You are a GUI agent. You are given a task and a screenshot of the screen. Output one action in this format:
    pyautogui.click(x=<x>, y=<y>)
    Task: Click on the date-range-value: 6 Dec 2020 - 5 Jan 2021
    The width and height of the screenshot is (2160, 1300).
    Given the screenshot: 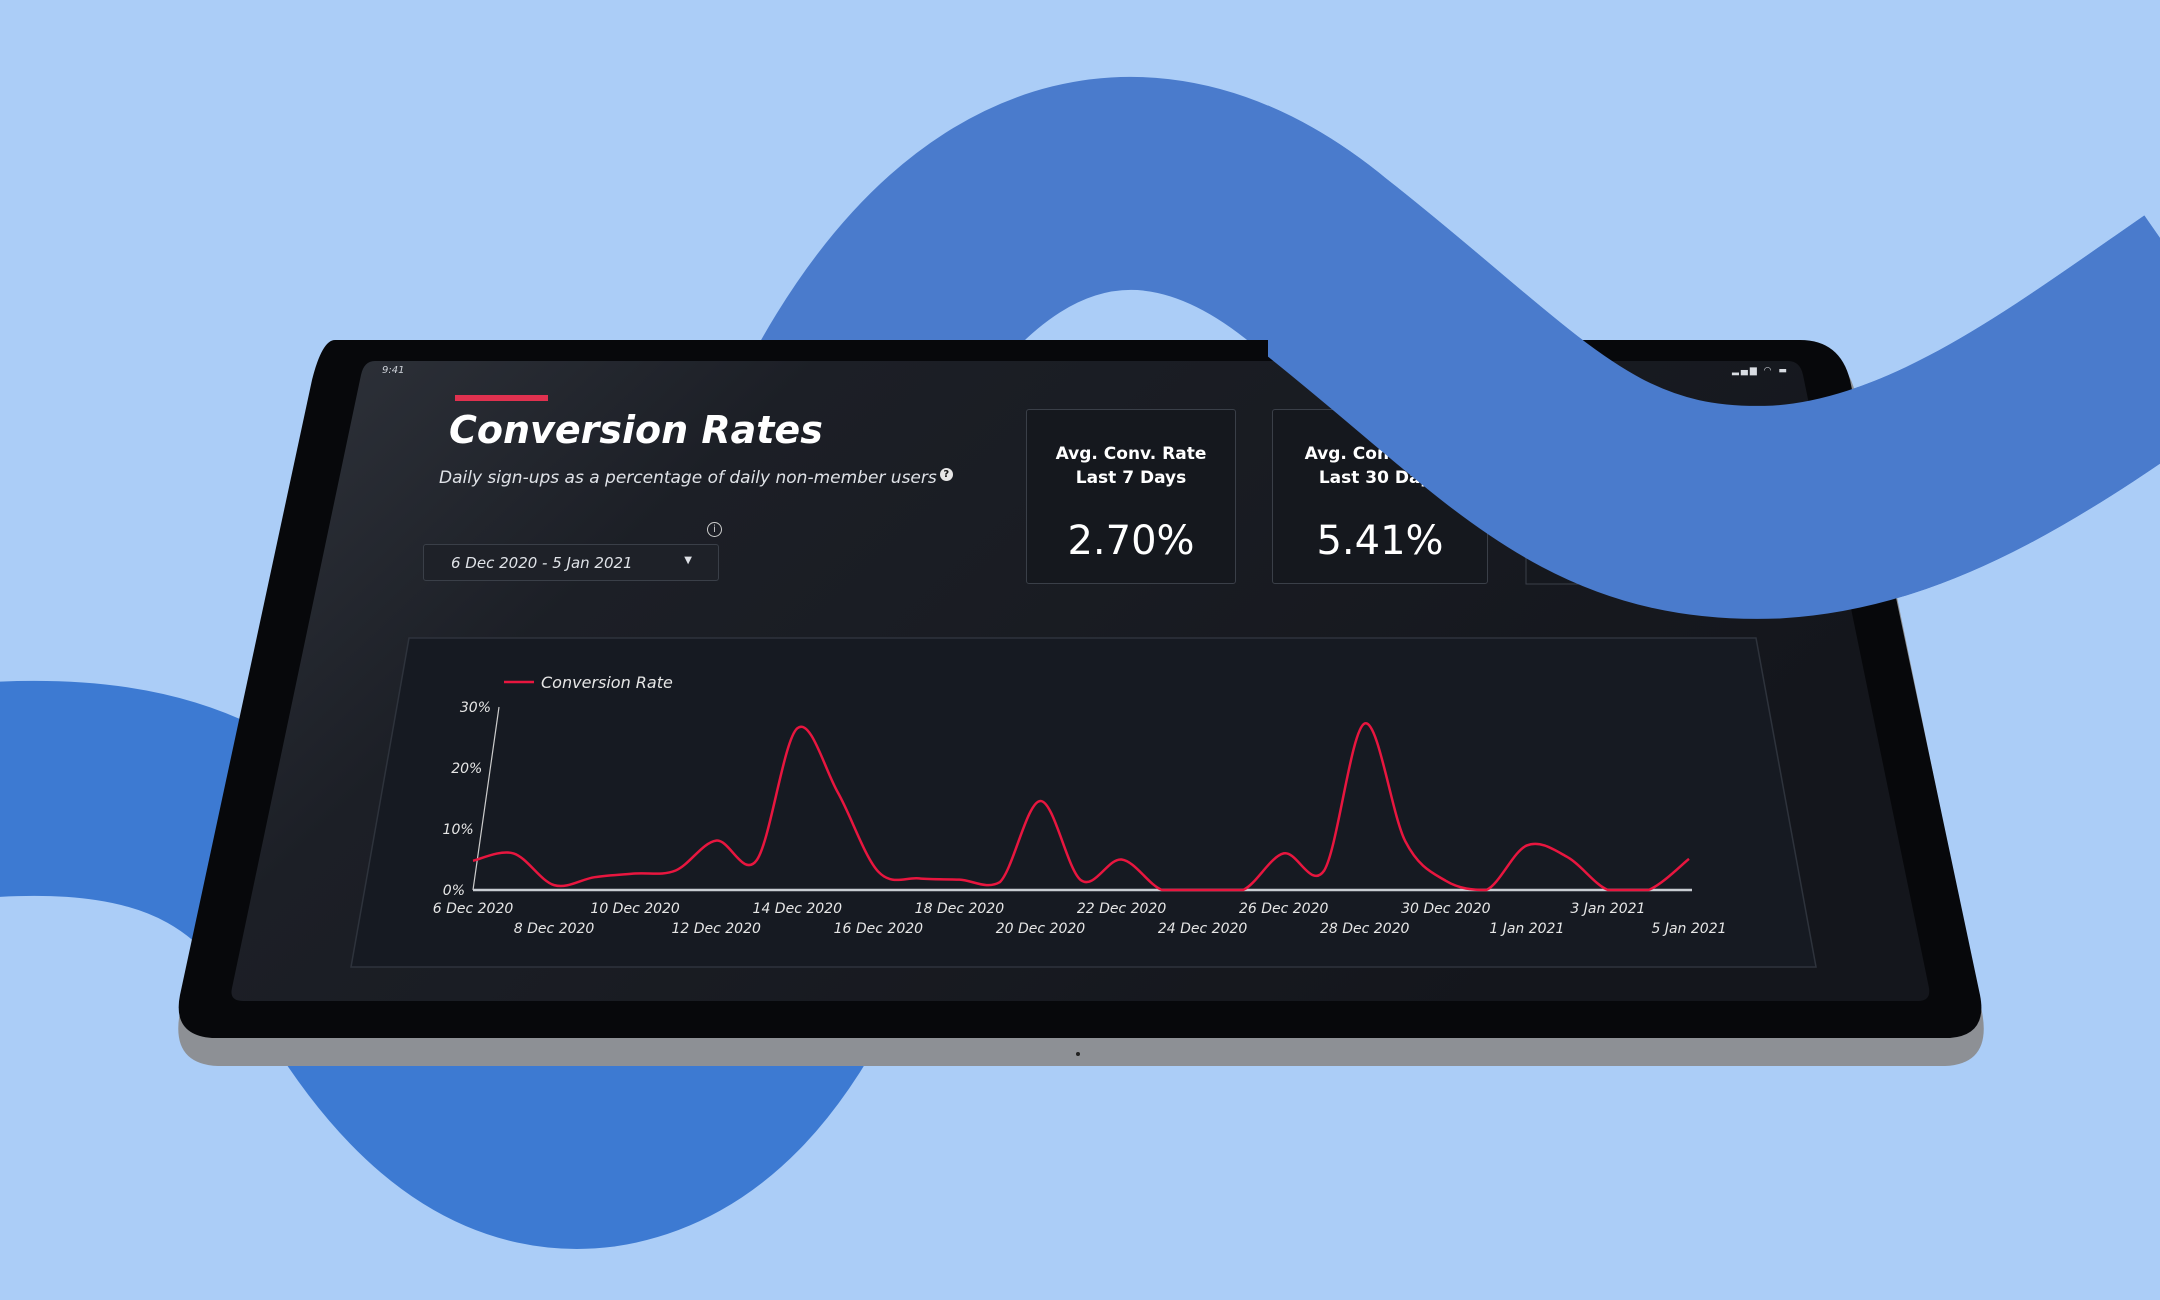 What is the action you would take?
    pyautogui.click(x=542, y=563)
    